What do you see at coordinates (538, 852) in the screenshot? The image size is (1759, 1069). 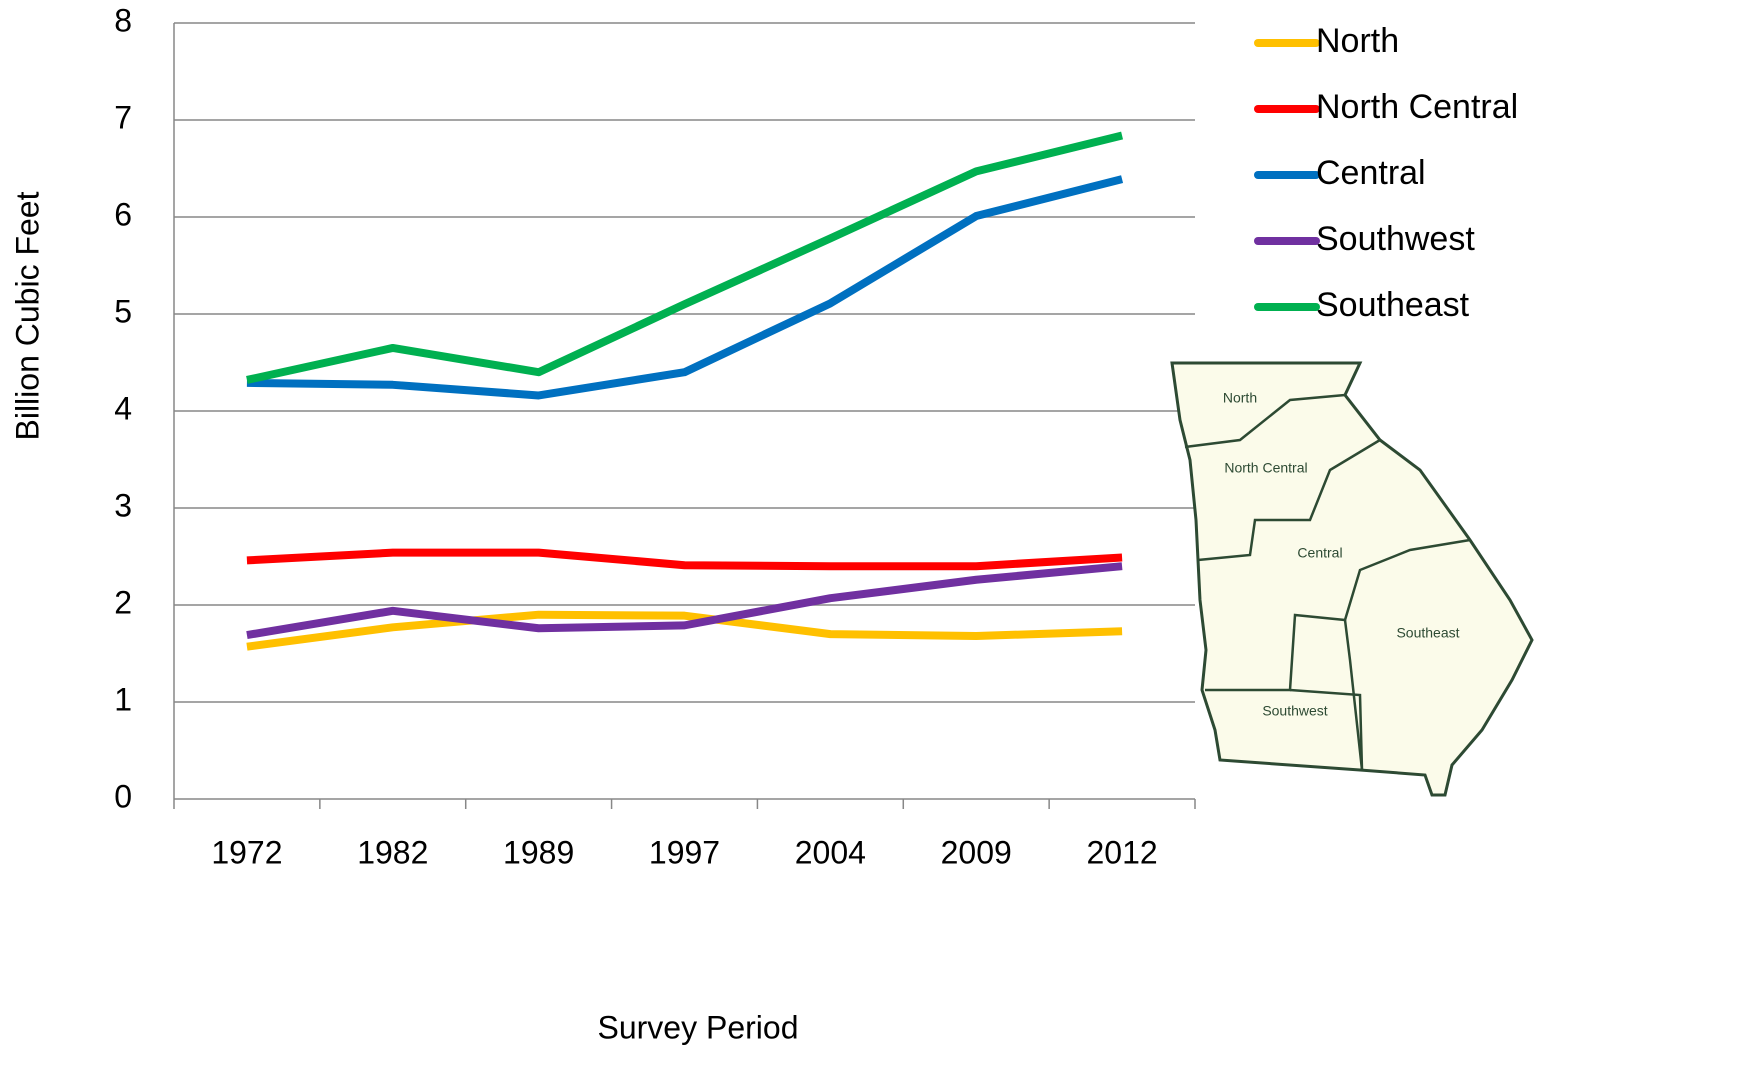 I see `x-tick-label: 1989` at bounding box center [538, 852].